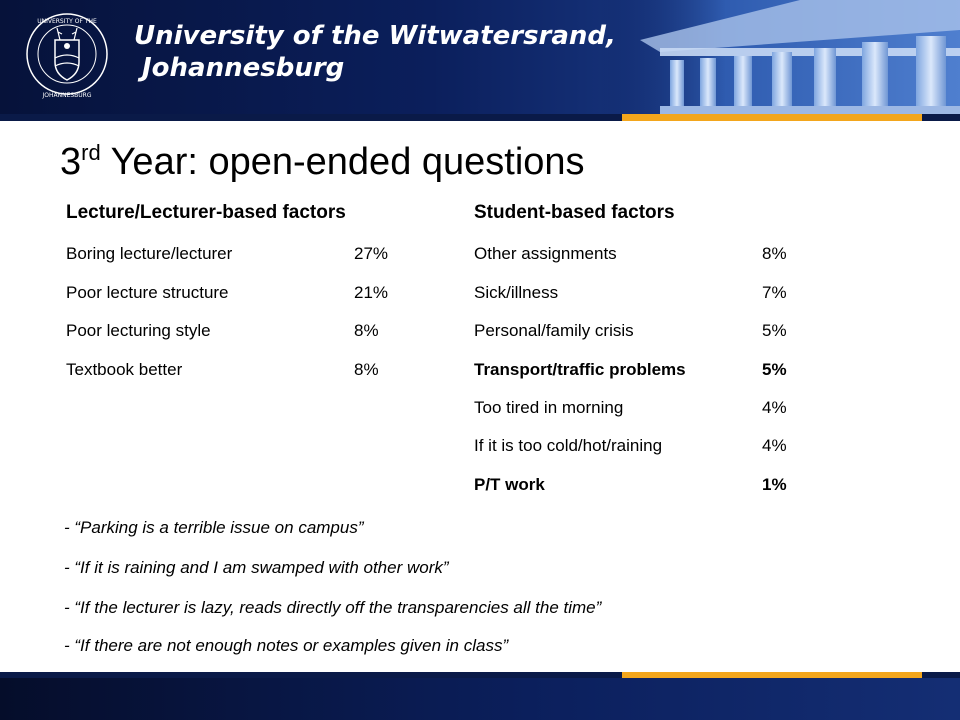  What do you see at coordinates (206, 212) in the screenshot?
I see `lecture-factors-heading: Lecture/Lecturer-based factors` at bounding box center [206, 212].